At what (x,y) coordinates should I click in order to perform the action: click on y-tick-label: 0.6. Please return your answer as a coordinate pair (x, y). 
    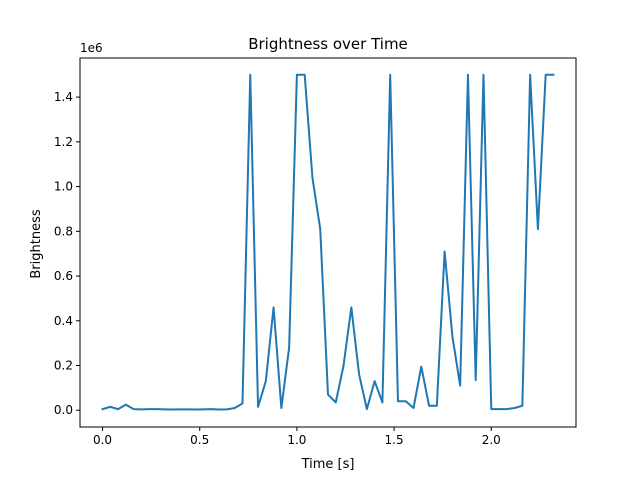
    Looking at the image, I should click on (63, 276).